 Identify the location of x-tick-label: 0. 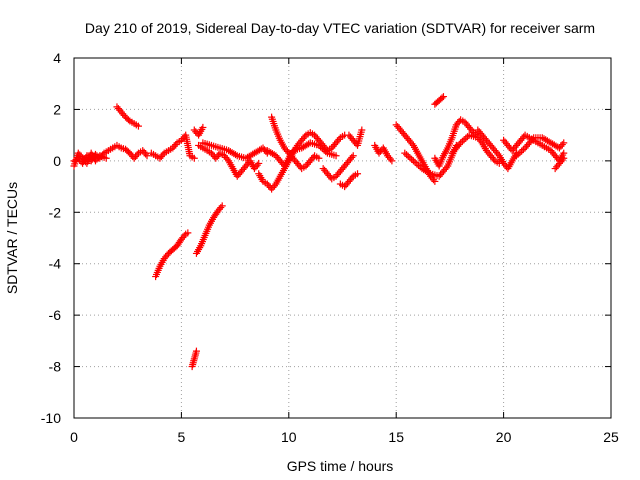
(74, 437).